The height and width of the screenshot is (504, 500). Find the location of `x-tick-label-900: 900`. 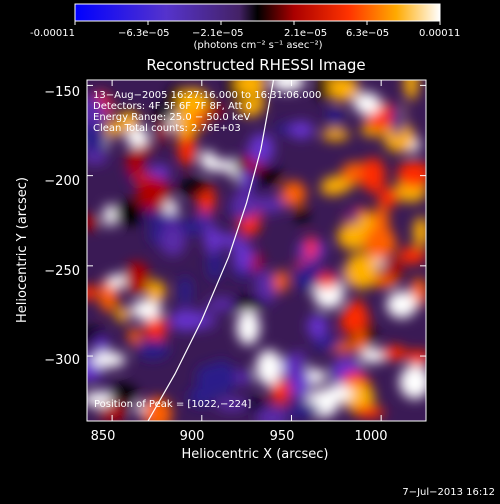

x-tick-label-900: 900 is located at coordinates (192, 436).